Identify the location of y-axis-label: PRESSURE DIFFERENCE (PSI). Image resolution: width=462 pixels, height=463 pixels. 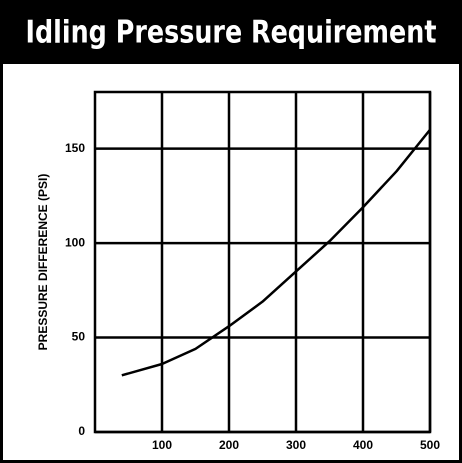
(43, 262).